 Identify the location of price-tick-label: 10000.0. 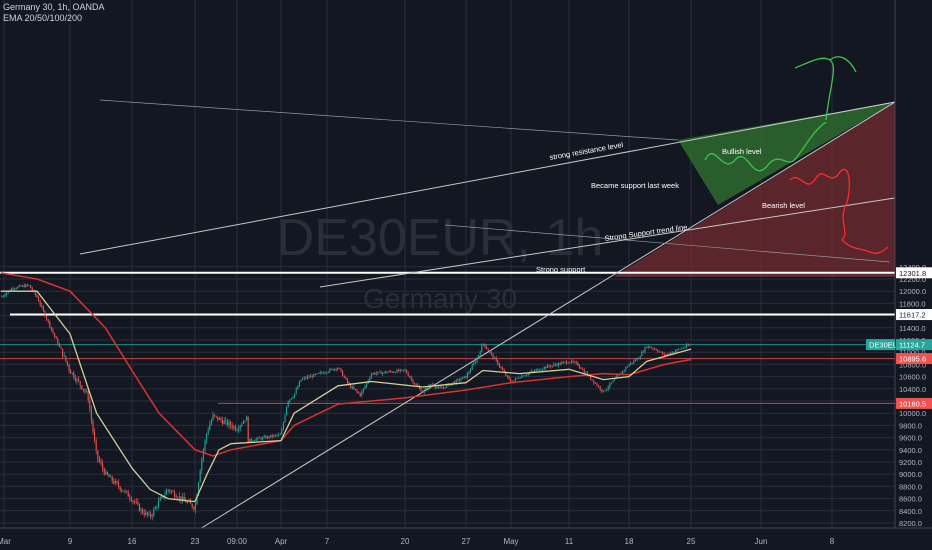
(912, 413).